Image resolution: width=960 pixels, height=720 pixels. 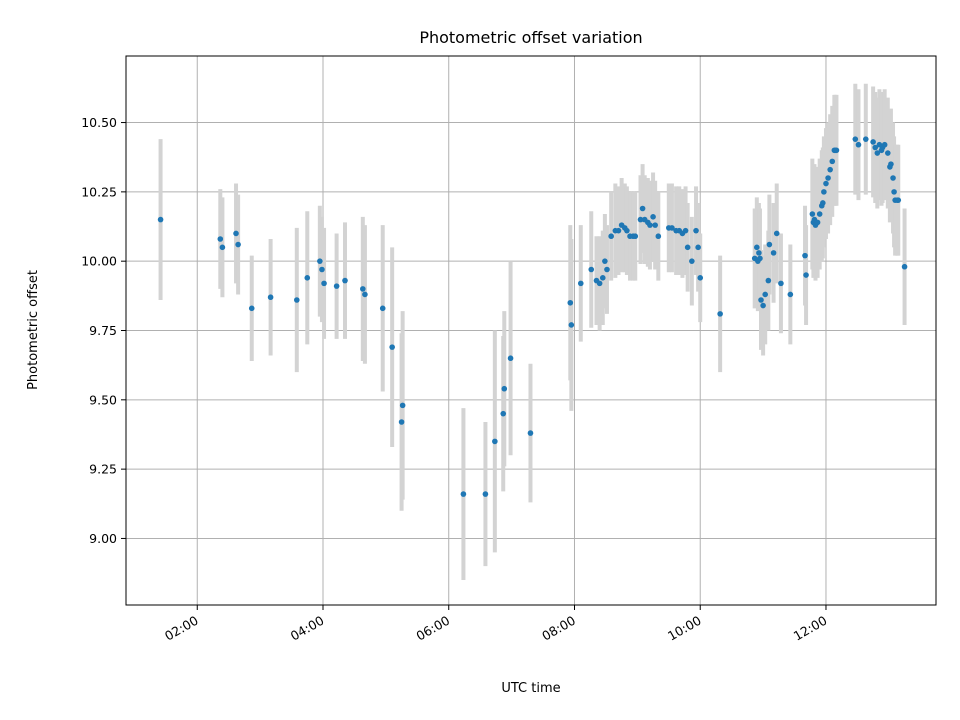 I want to click on y-tick-label: 9.00, so click(x=103, y=538).